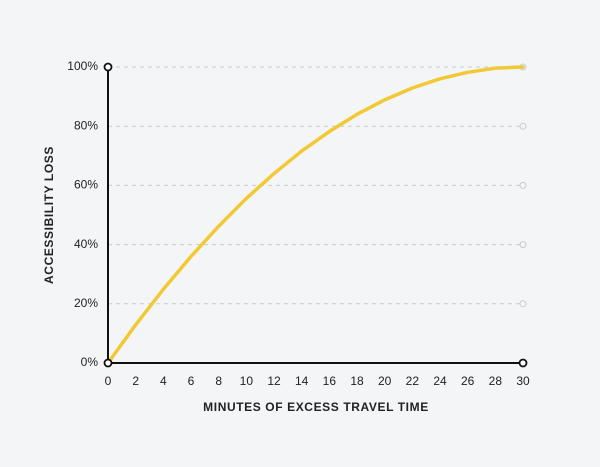 This screenshot has width=600, height=467. What do you see at coordinates (86, 244) in the screenshot?
I see `y-tick-label: 40%` at bounding box center [86, 244].